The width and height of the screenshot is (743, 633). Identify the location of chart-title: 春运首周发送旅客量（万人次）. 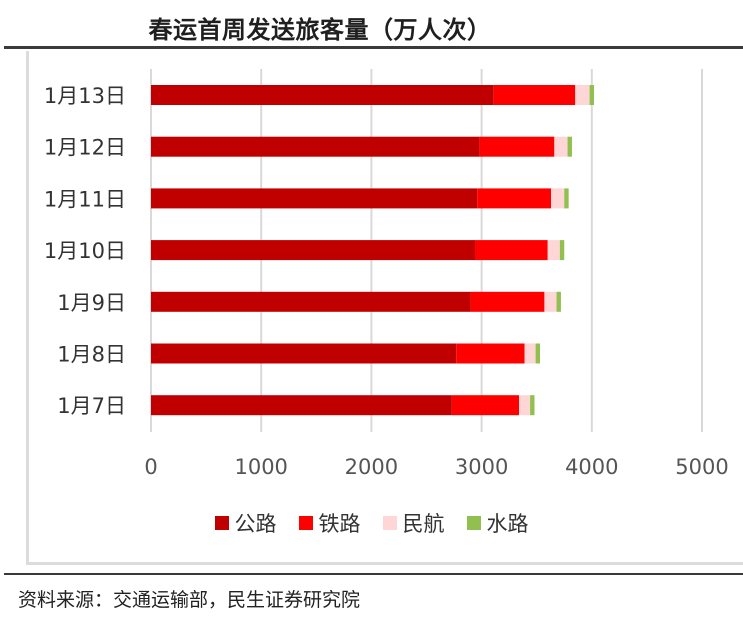
(320, 30).